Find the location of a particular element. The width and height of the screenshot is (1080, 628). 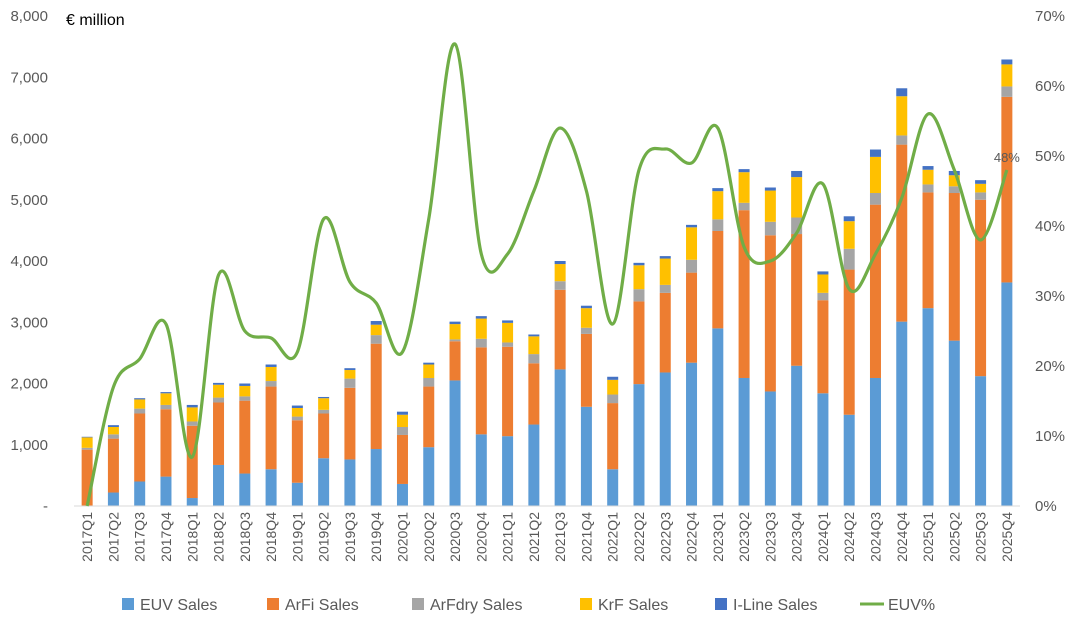

bar-arfdry-sales-2023q4 is located at coordinates (797, 226).